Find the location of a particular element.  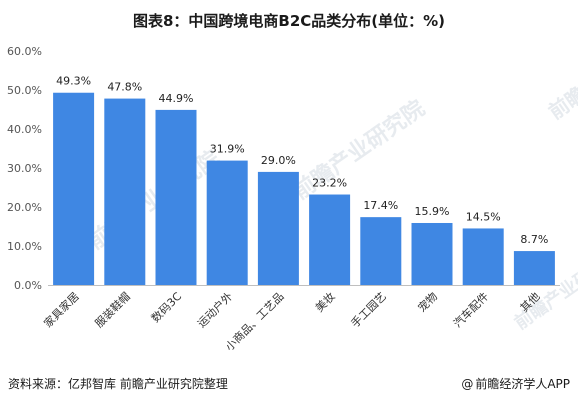

at-icon: @ is located at coordinates (467, 384).